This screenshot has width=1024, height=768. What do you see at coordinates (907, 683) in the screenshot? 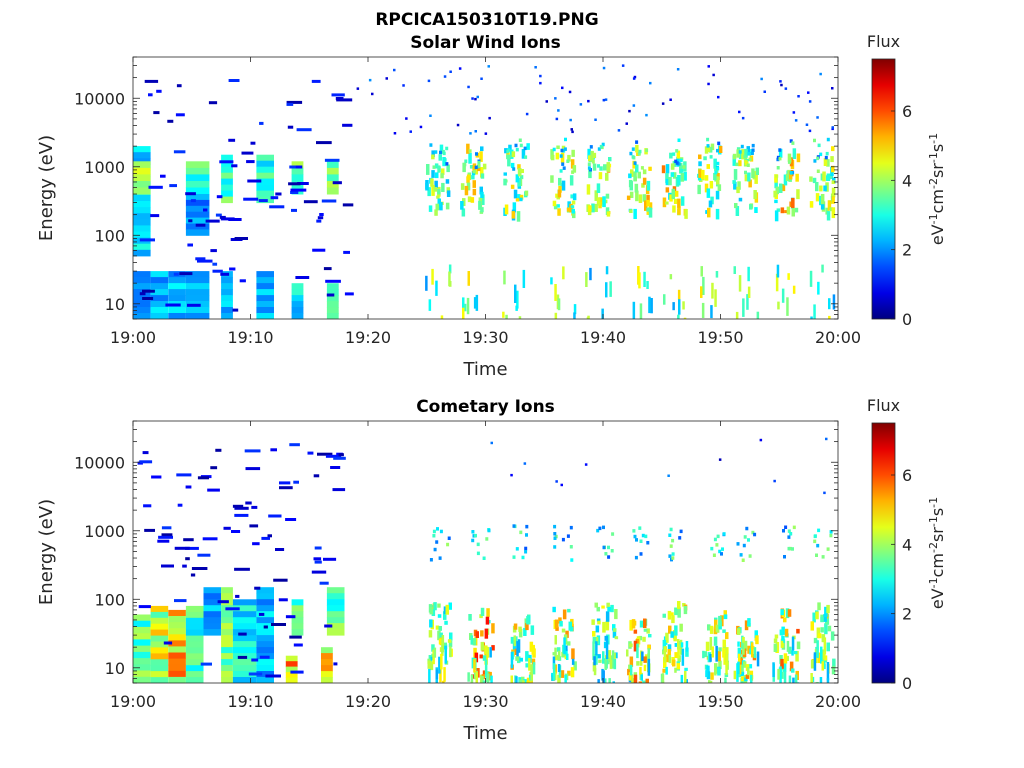
I see `colorbar-tick-label: 0` at bounding box center [907, 683].